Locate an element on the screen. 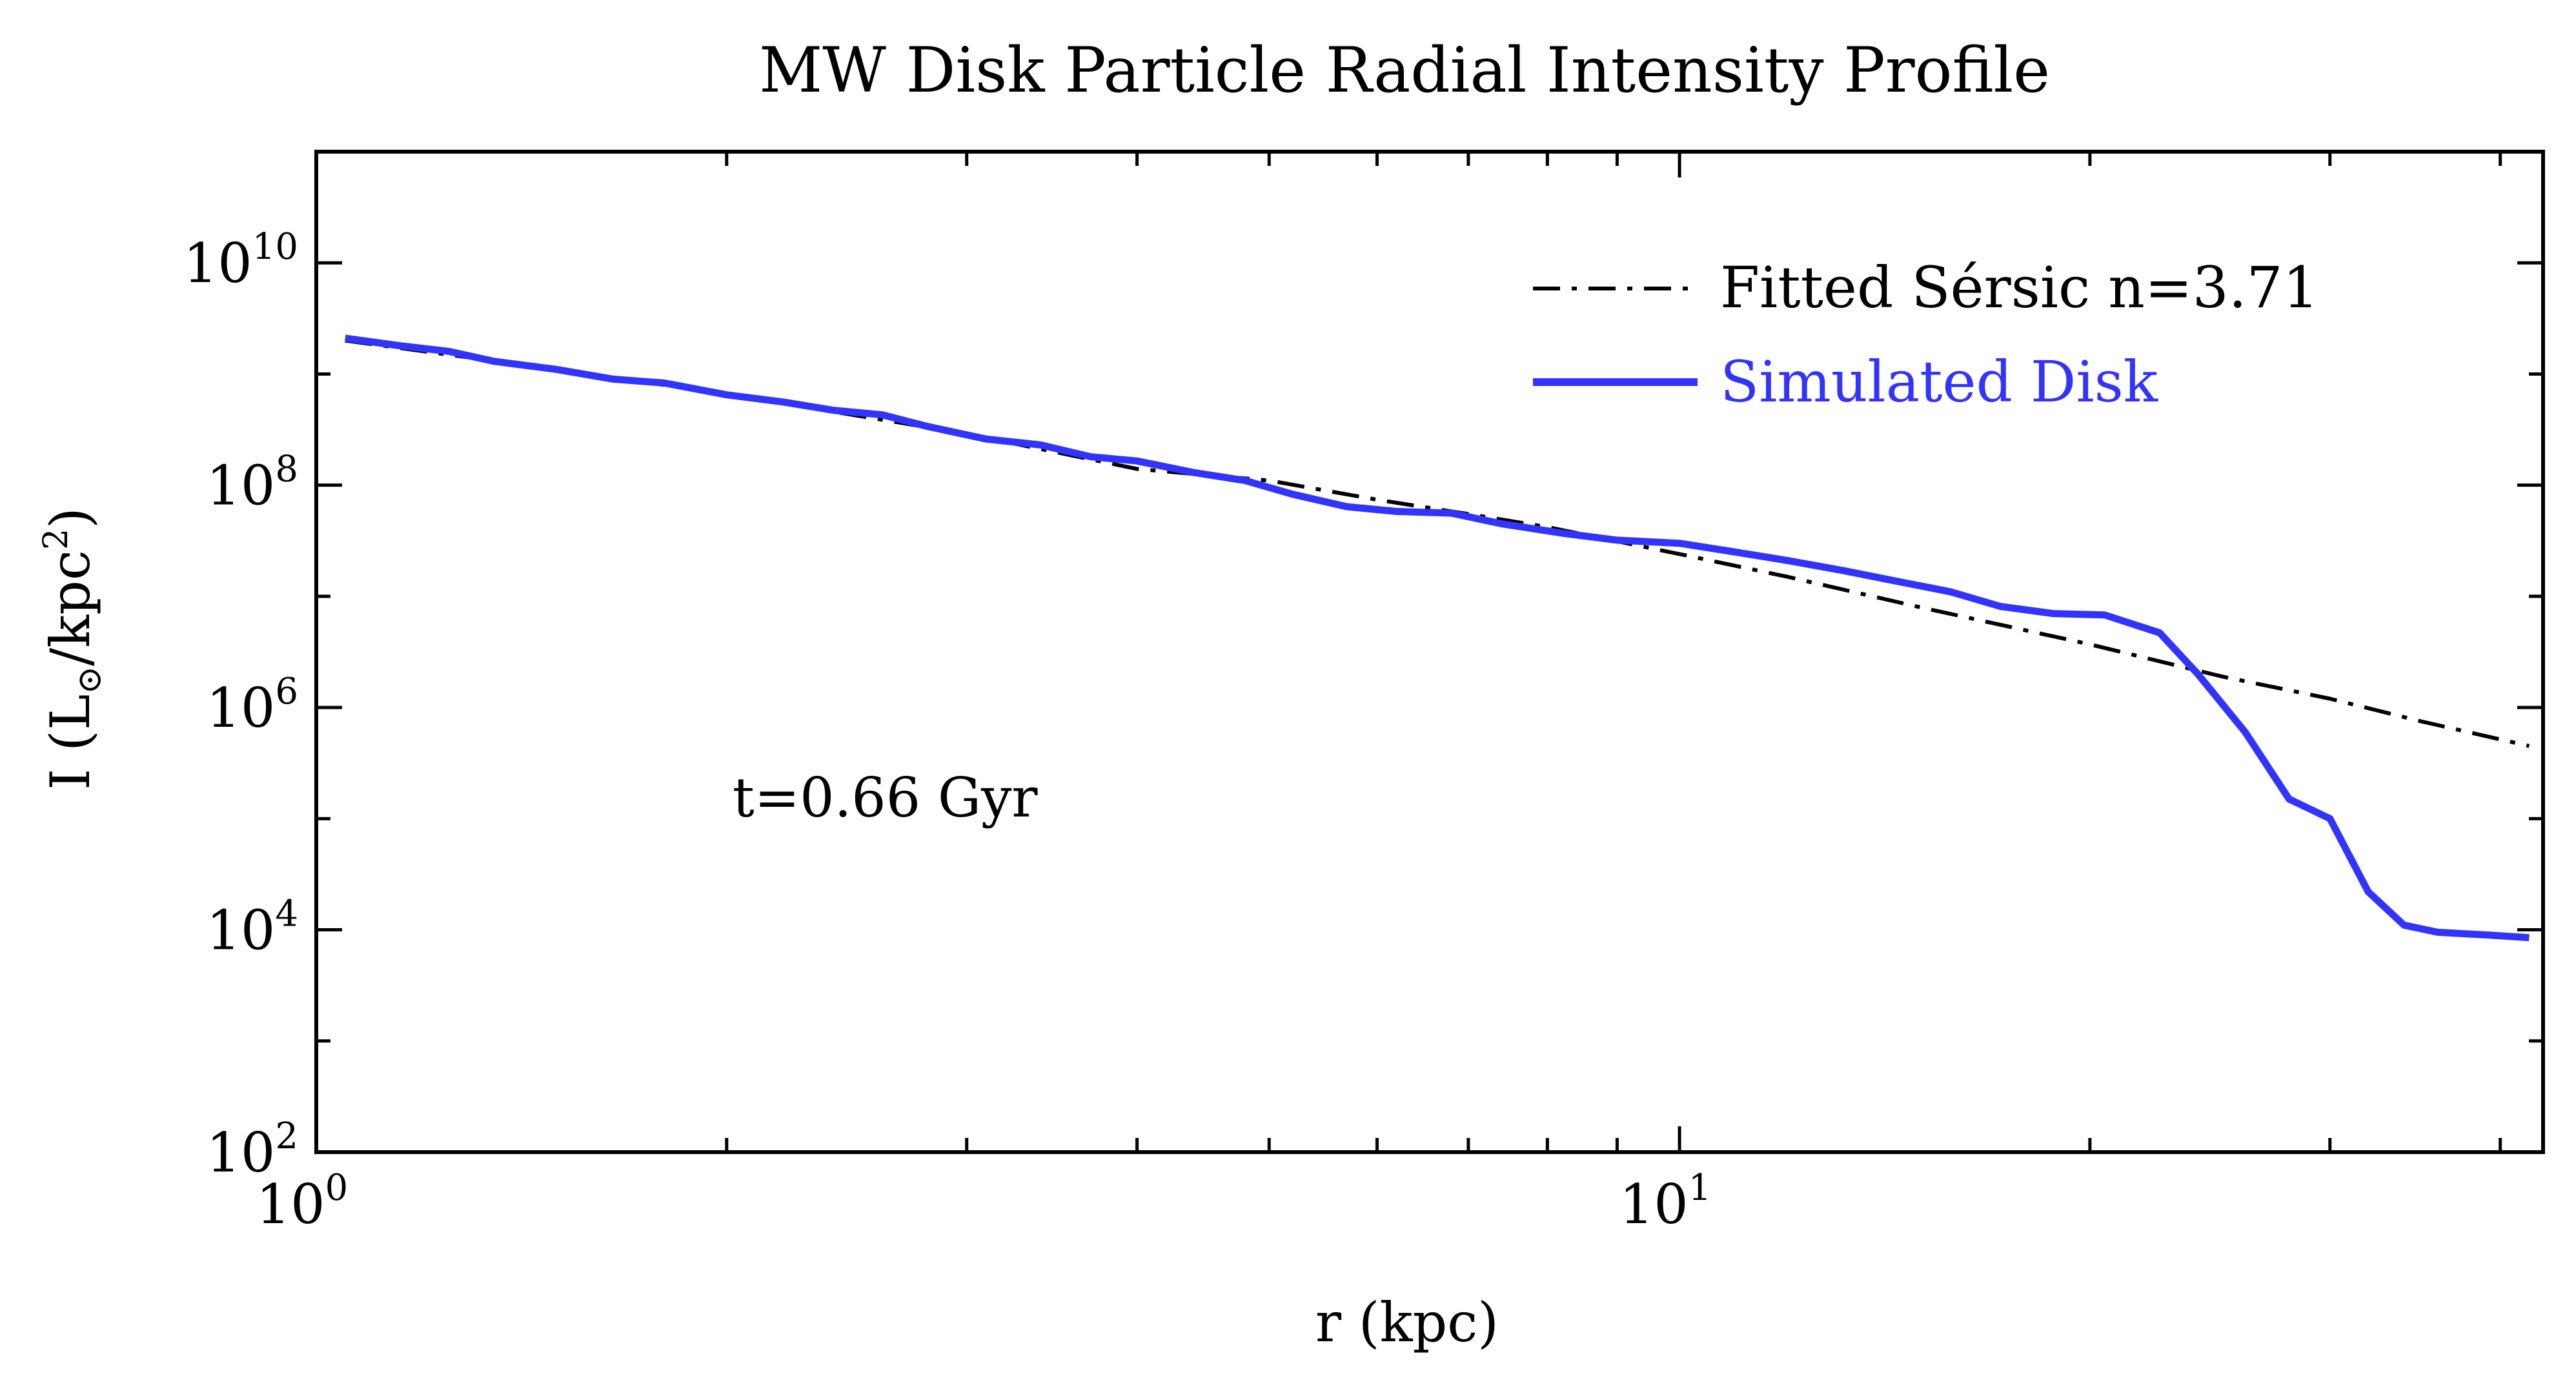  y-tick-label-exp: 2 is located at coordinates (286, 1136).